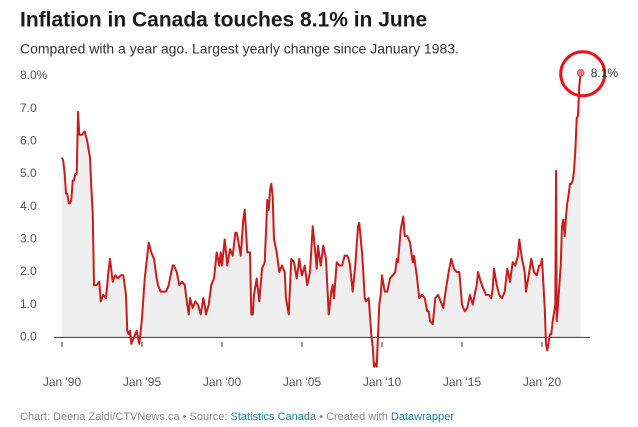  Describe the element at coordinates (62, 382) in the screenshot. I see `x-tick-label: Jan '90` at that location.